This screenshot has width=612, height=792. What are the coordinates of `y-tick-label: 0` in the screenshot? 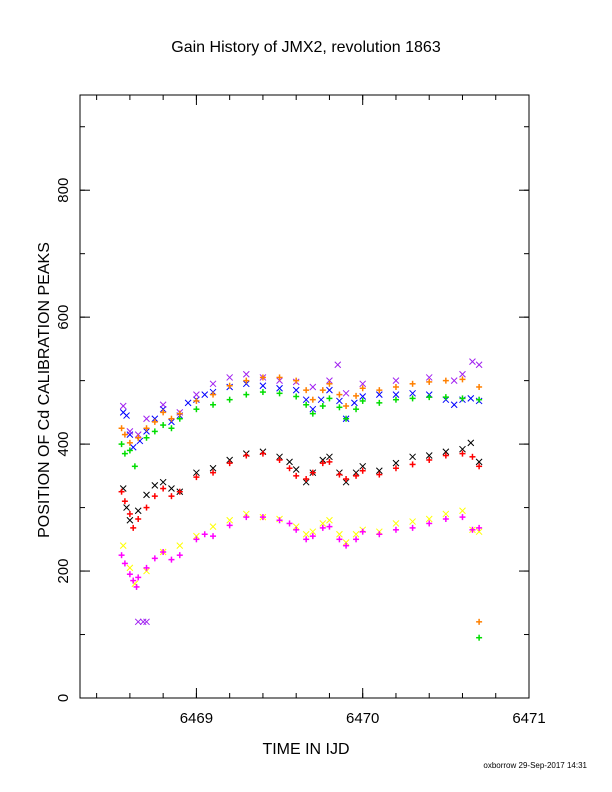 It's located at (63, 698).